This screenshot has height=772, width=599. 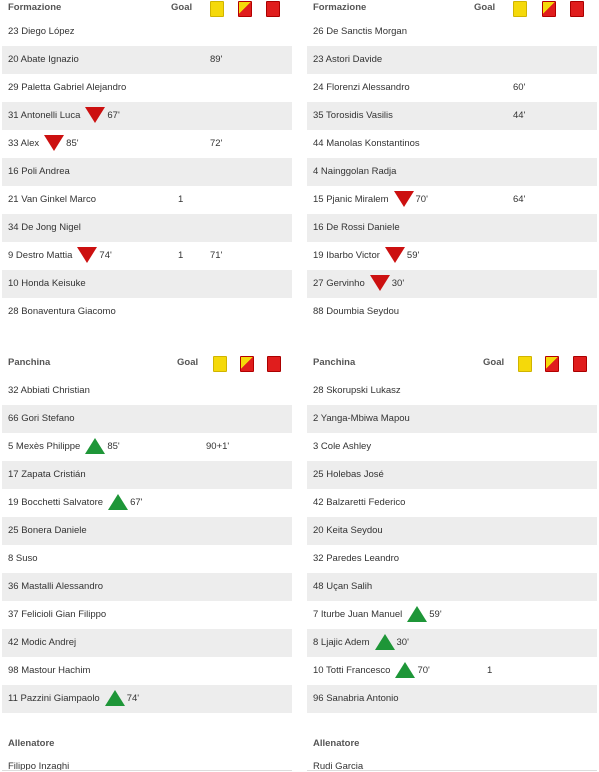 I want to click on player-row: 5 Mexès Philippe 85' 90+1', so click(x=147, y=447).